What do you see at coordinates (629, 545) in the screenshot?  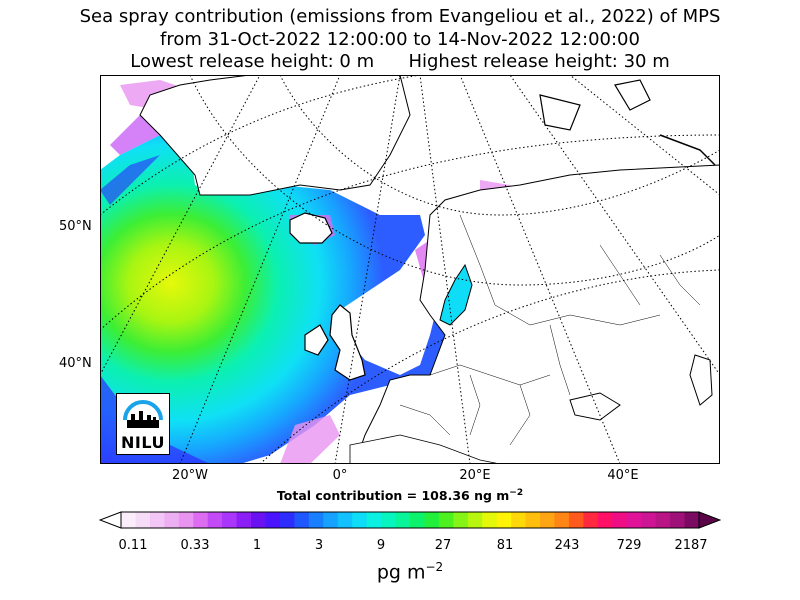 I see `colorbar-tick-label: 729` at bounding box center [629, 545].